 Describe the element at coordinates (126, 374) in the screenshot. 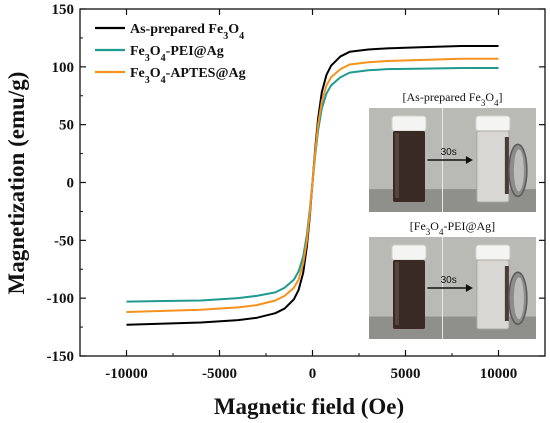

I see `x-tick-label: -10000` at that location.